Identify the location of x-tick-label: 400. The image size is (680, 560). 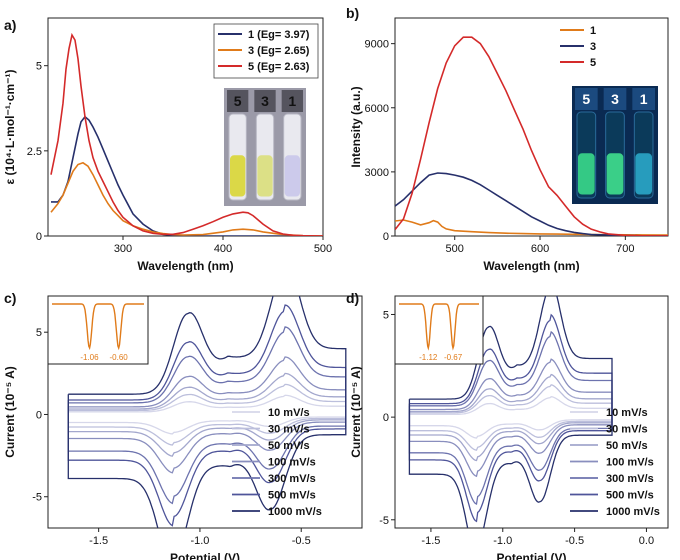
(223, 249).